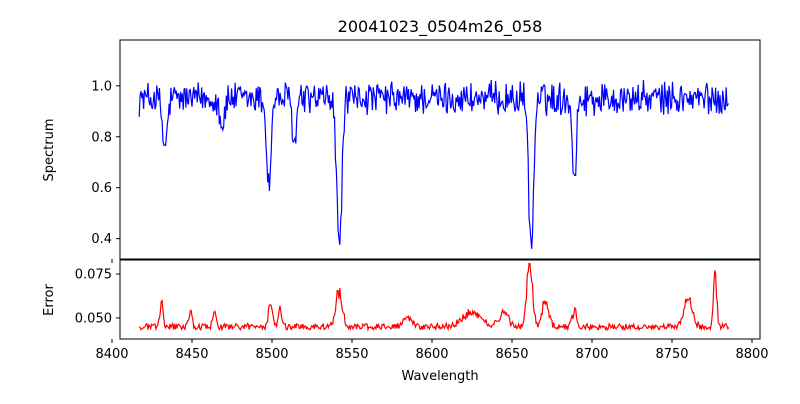 This screenshot has width=800, height=404. What do you see at coordinates (191, 354) in the screenshot?
I see `x-tick-label: 8450` at bounding box center [191, 354].